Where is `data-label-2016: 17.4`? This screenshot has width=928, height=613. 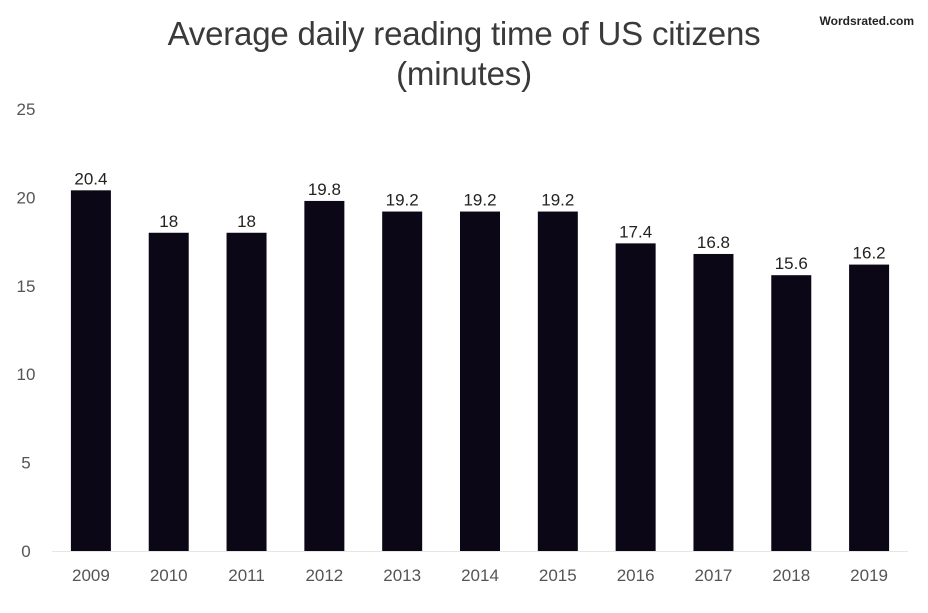
data-label-2016: 17.4 is located at coordinates (635, 231).